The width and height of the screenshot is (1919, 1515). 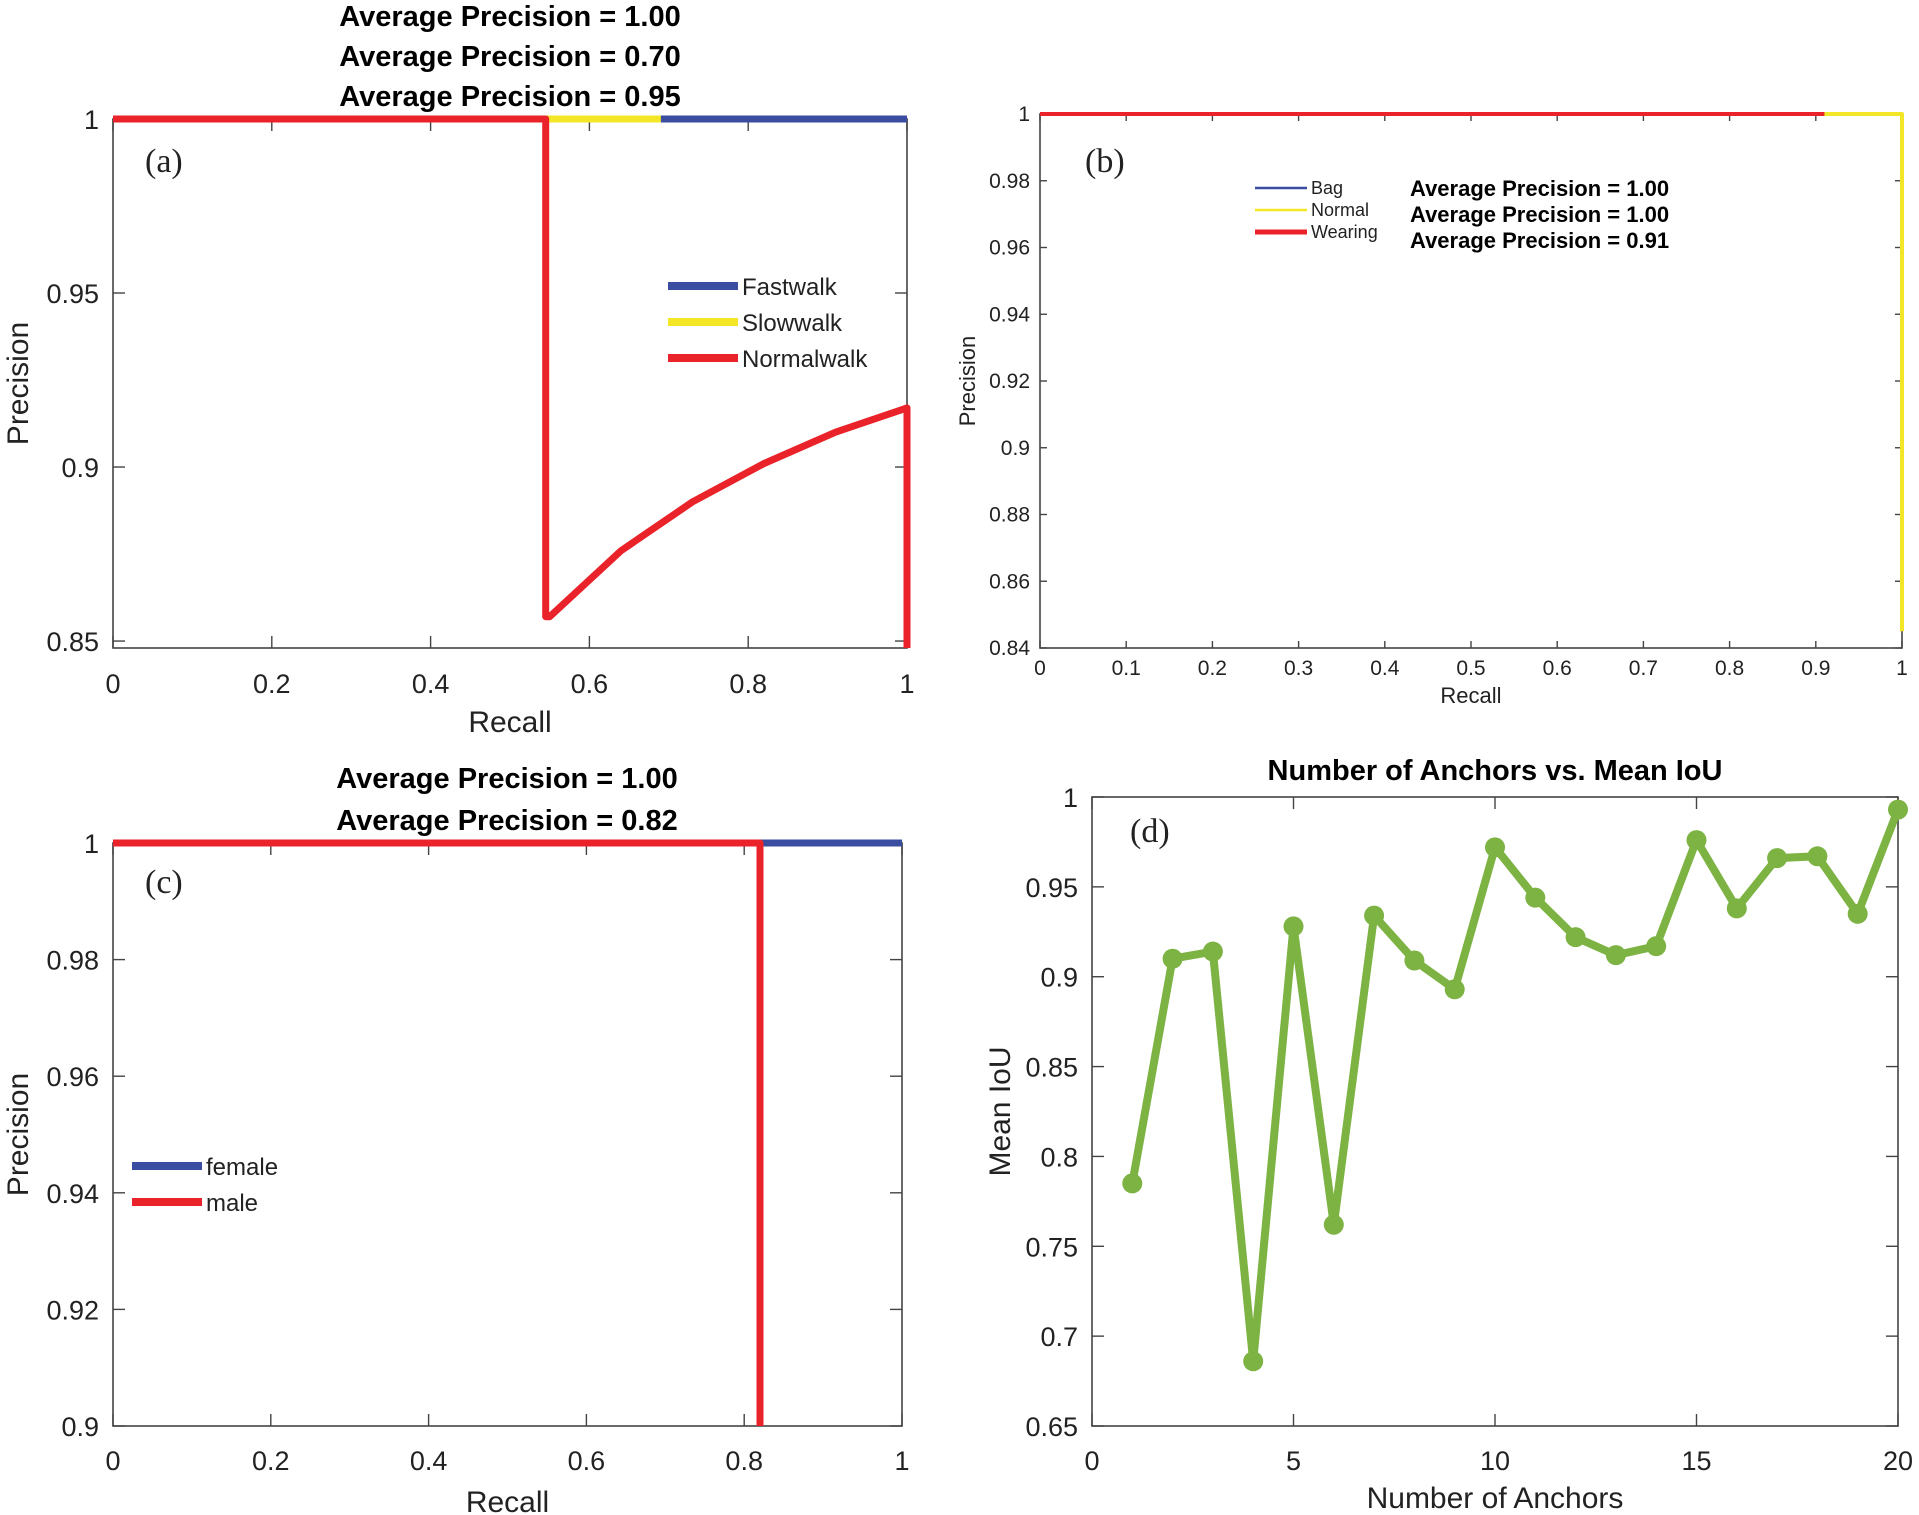 I want to click on y-axis-label: Mean IoU, so click(x=1000, y=1111).